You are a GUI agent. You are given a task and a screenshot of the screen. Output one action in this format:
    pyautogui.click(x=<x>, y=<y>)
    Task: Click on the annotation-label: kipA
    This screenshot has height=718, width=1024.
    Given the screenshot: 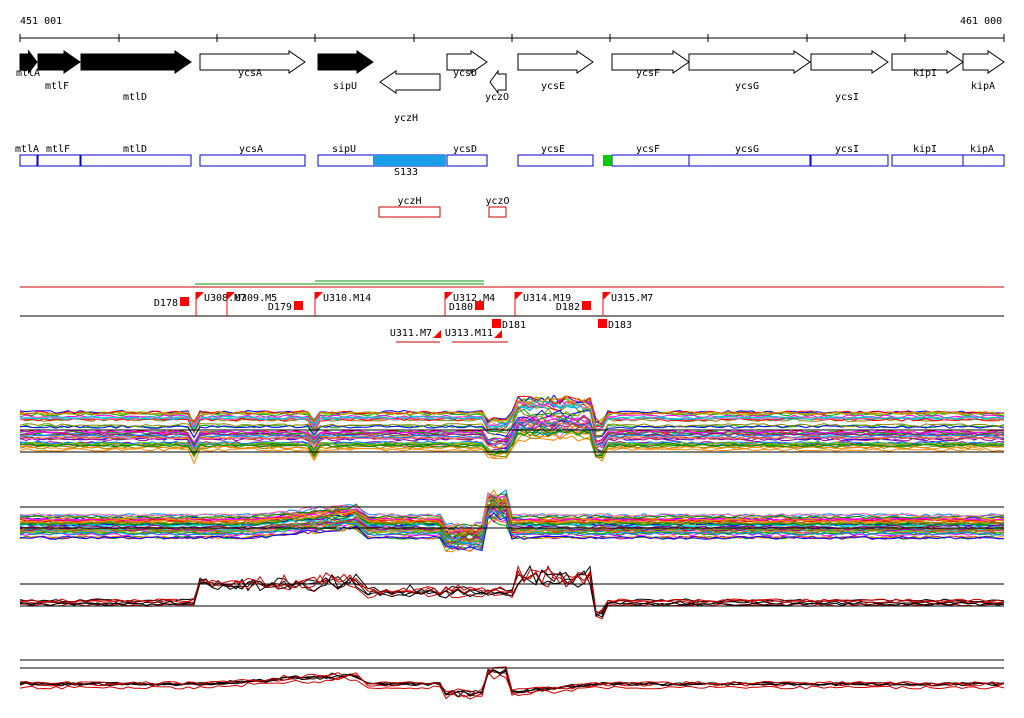 What is the action you would take?
    pyautogui.click(x=982, y=149)
    